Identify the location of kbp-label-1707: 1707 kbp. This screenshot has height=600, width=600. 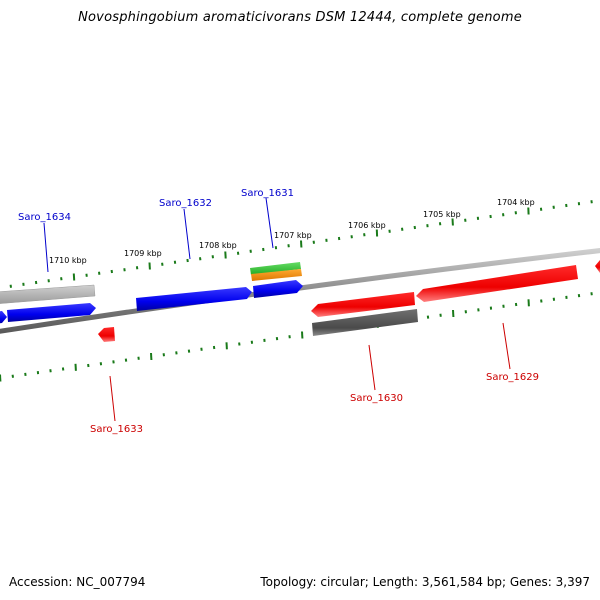
(293, 235).